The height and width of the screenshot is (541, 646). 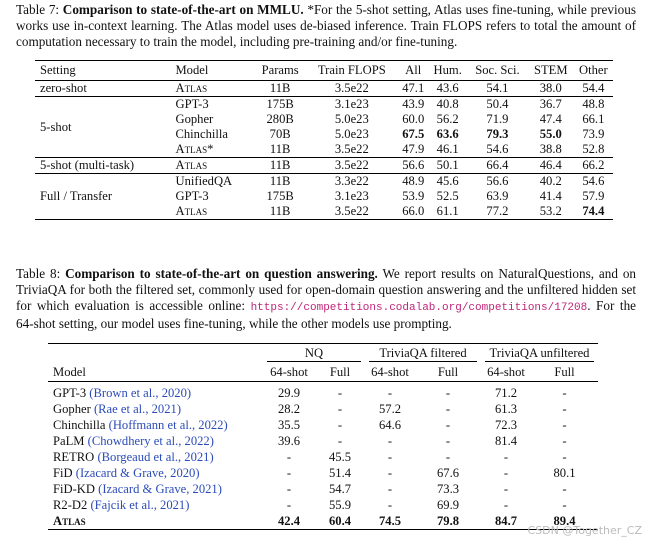 I want to click on value-cell: 47.9, so click(x=413, y=149).